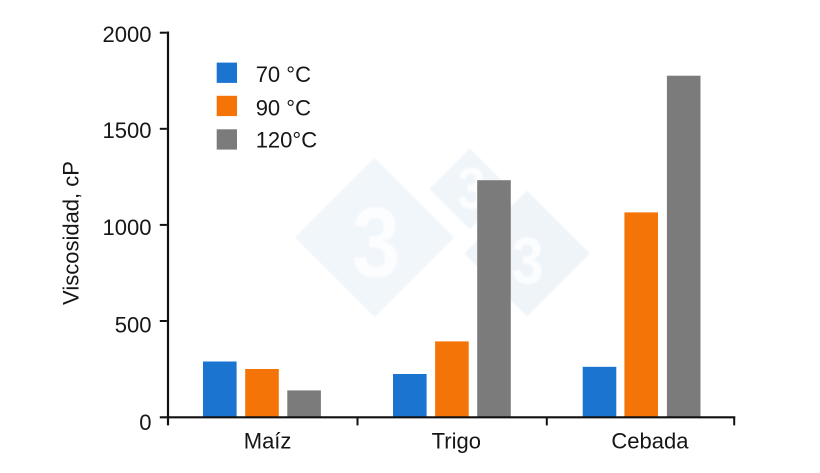 This screenshot has height=473, width=820. What do you see at coordinates (287, 139) in the screenshot?
I see `svg-text: 120°C` at bounding box center [287, 139].